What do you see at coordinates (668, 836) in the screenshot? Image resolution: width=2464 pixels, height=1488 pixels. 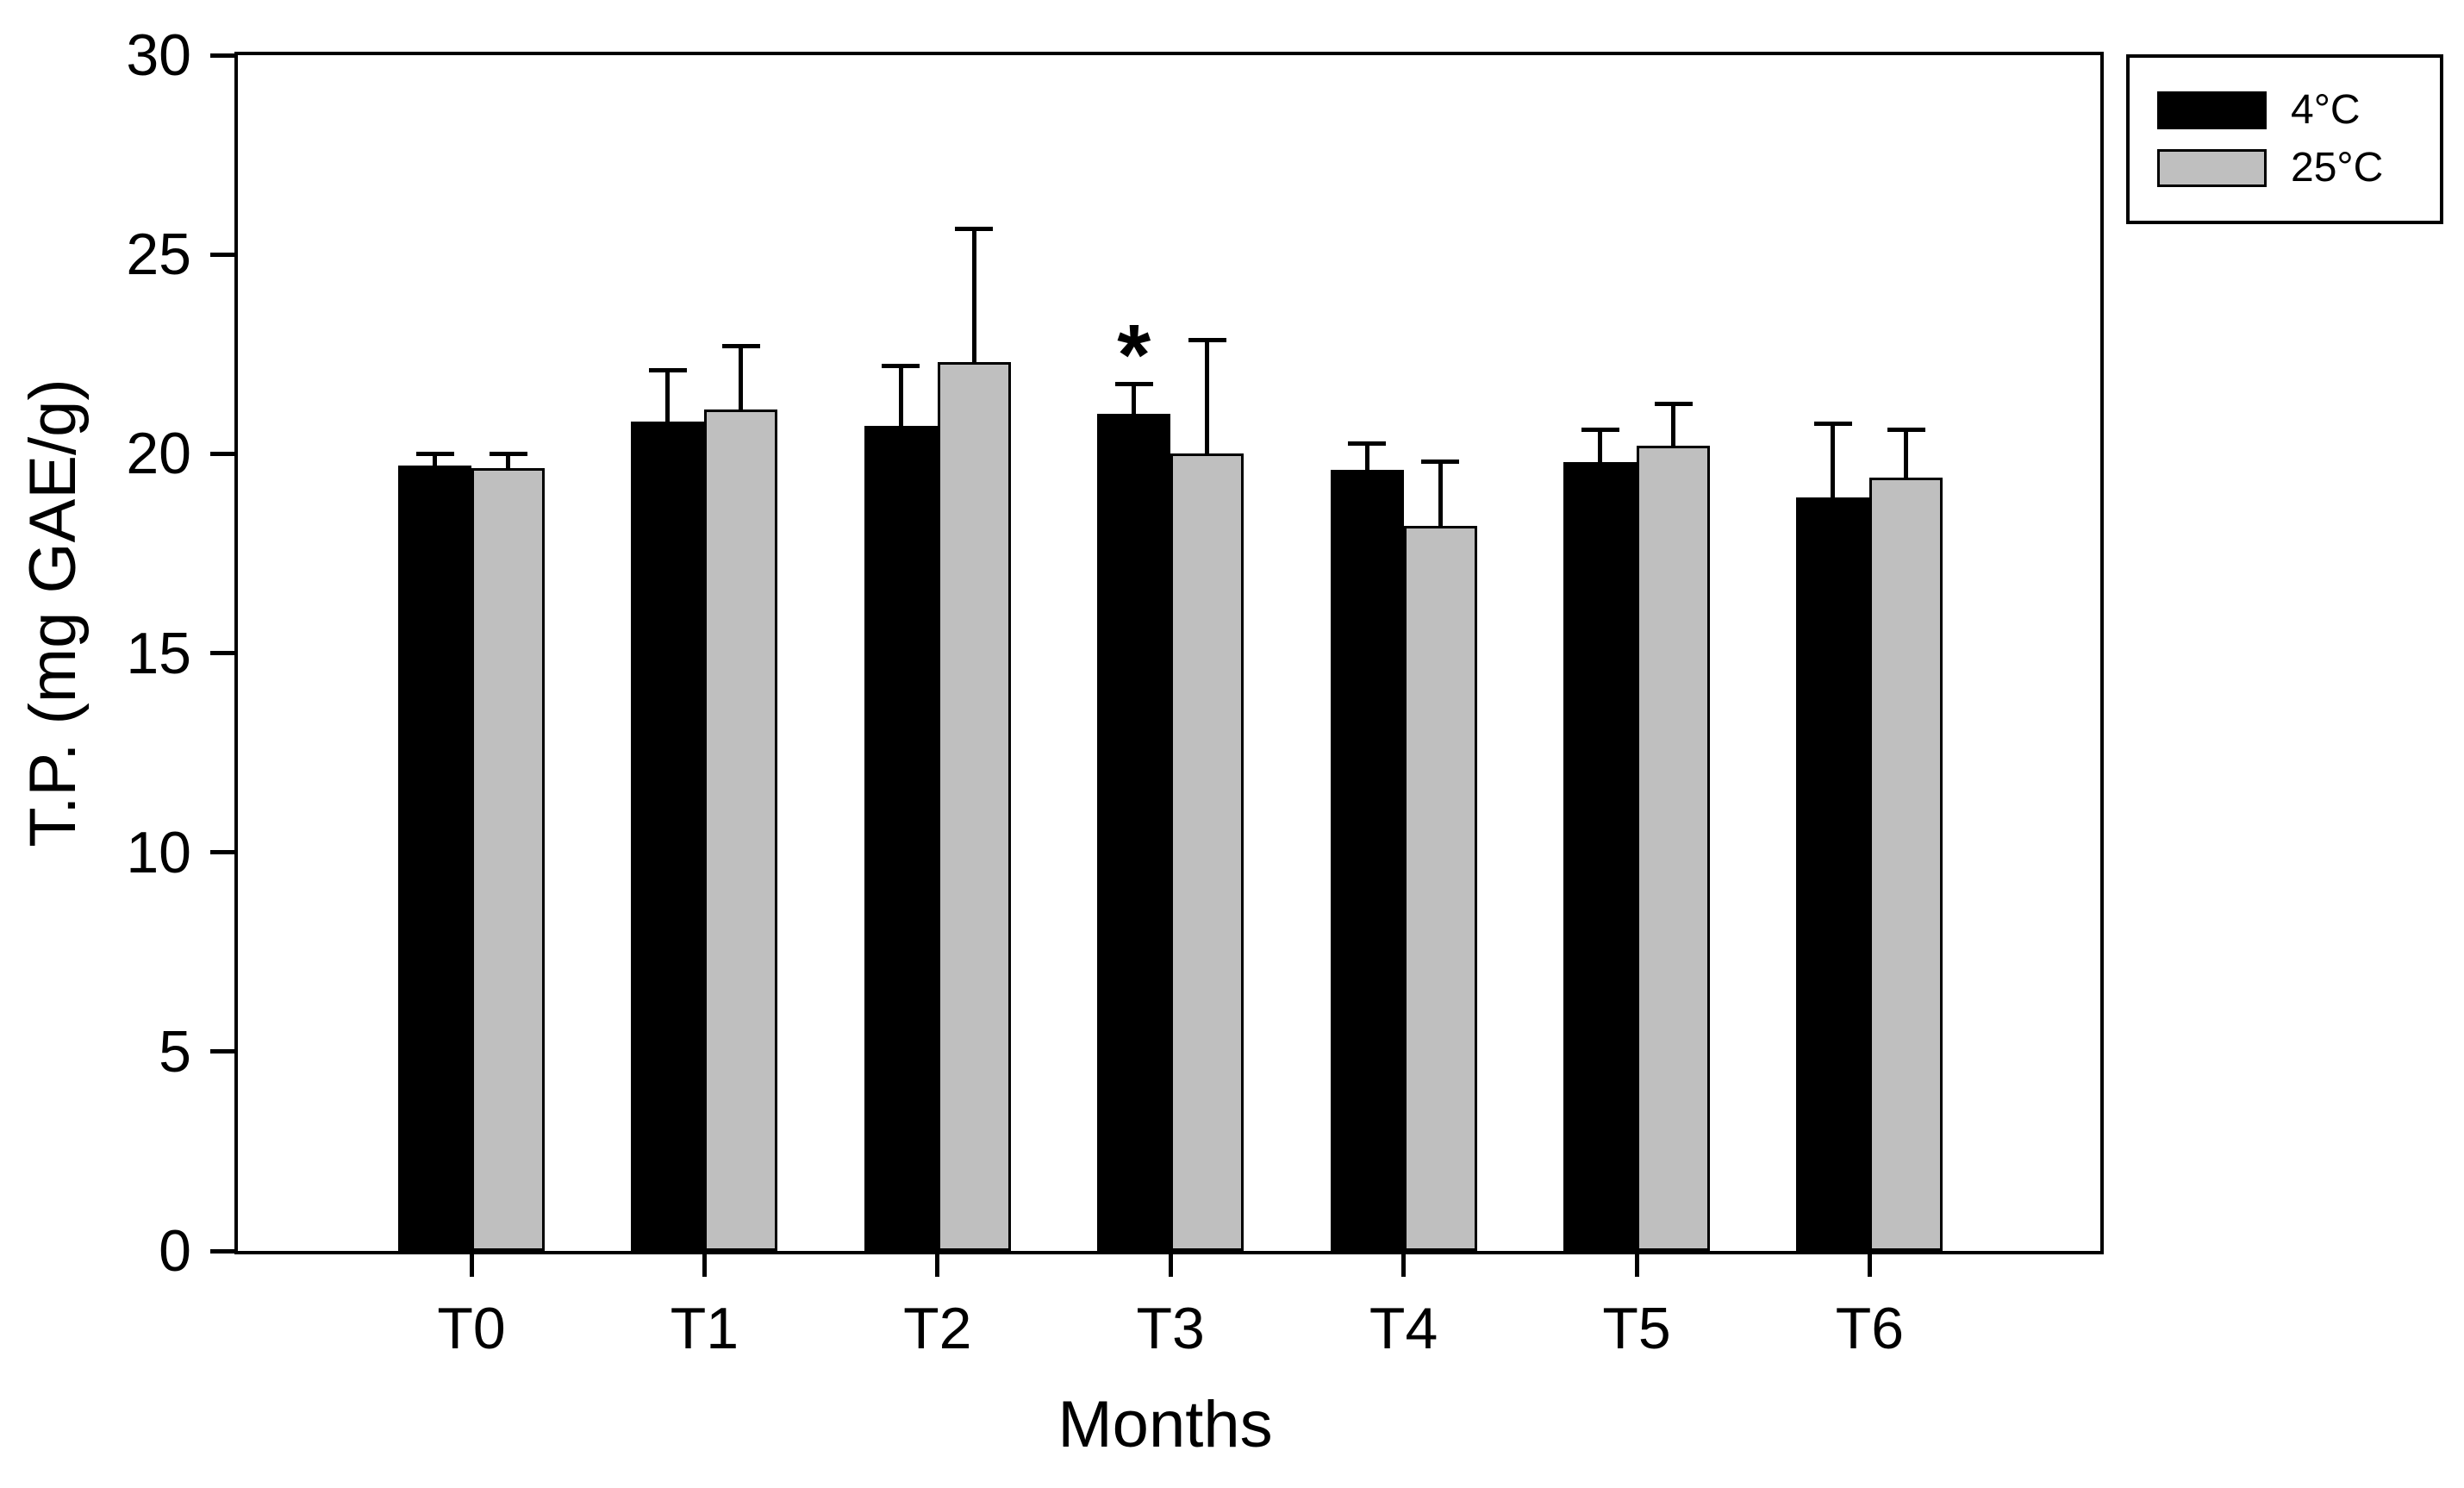 I see `bar-4°C-T1` at bounding box center [668, 836].